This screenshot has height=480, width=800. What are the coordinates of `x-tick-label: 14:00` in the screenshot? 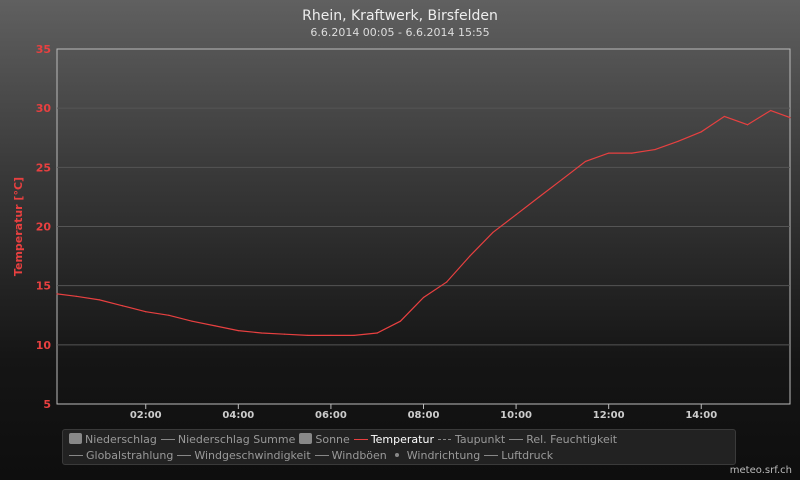 It's located at (701, 415).